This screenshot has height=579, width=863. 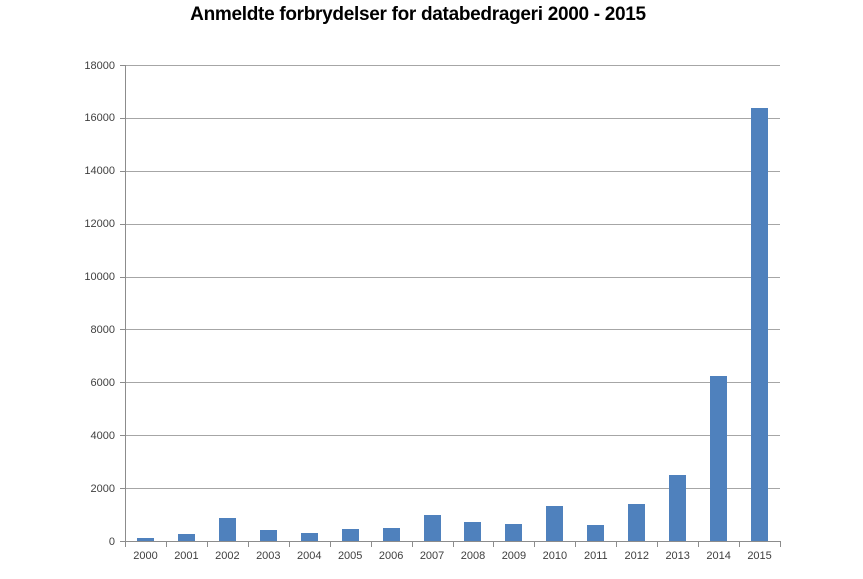 What do you see at coordinates (391, 534) in the screenshot?
I see `bar-2006` at bounding box center [391, 534].